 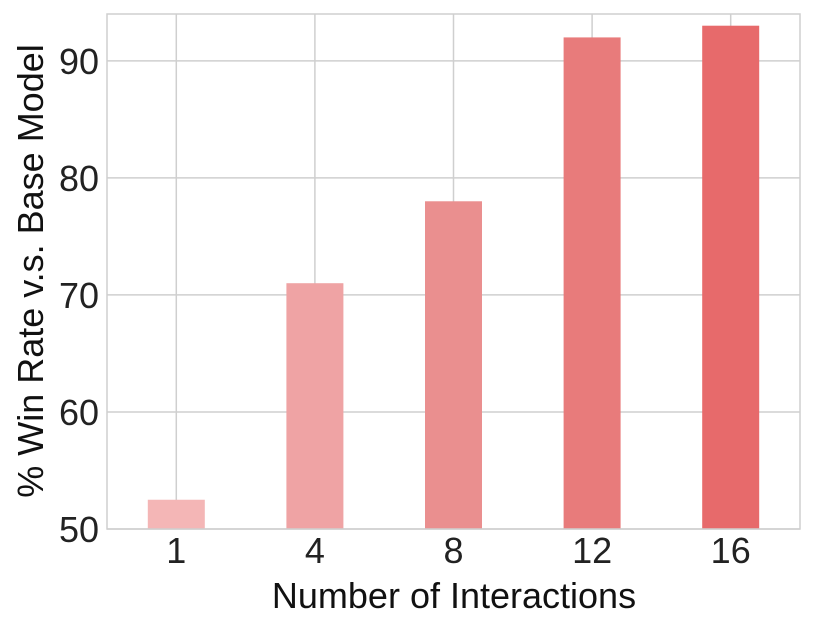 What do you see at coordinates (79, 178) in the screenshot?
I see `y-tick-label: 80` at bounding box center [79, 178].